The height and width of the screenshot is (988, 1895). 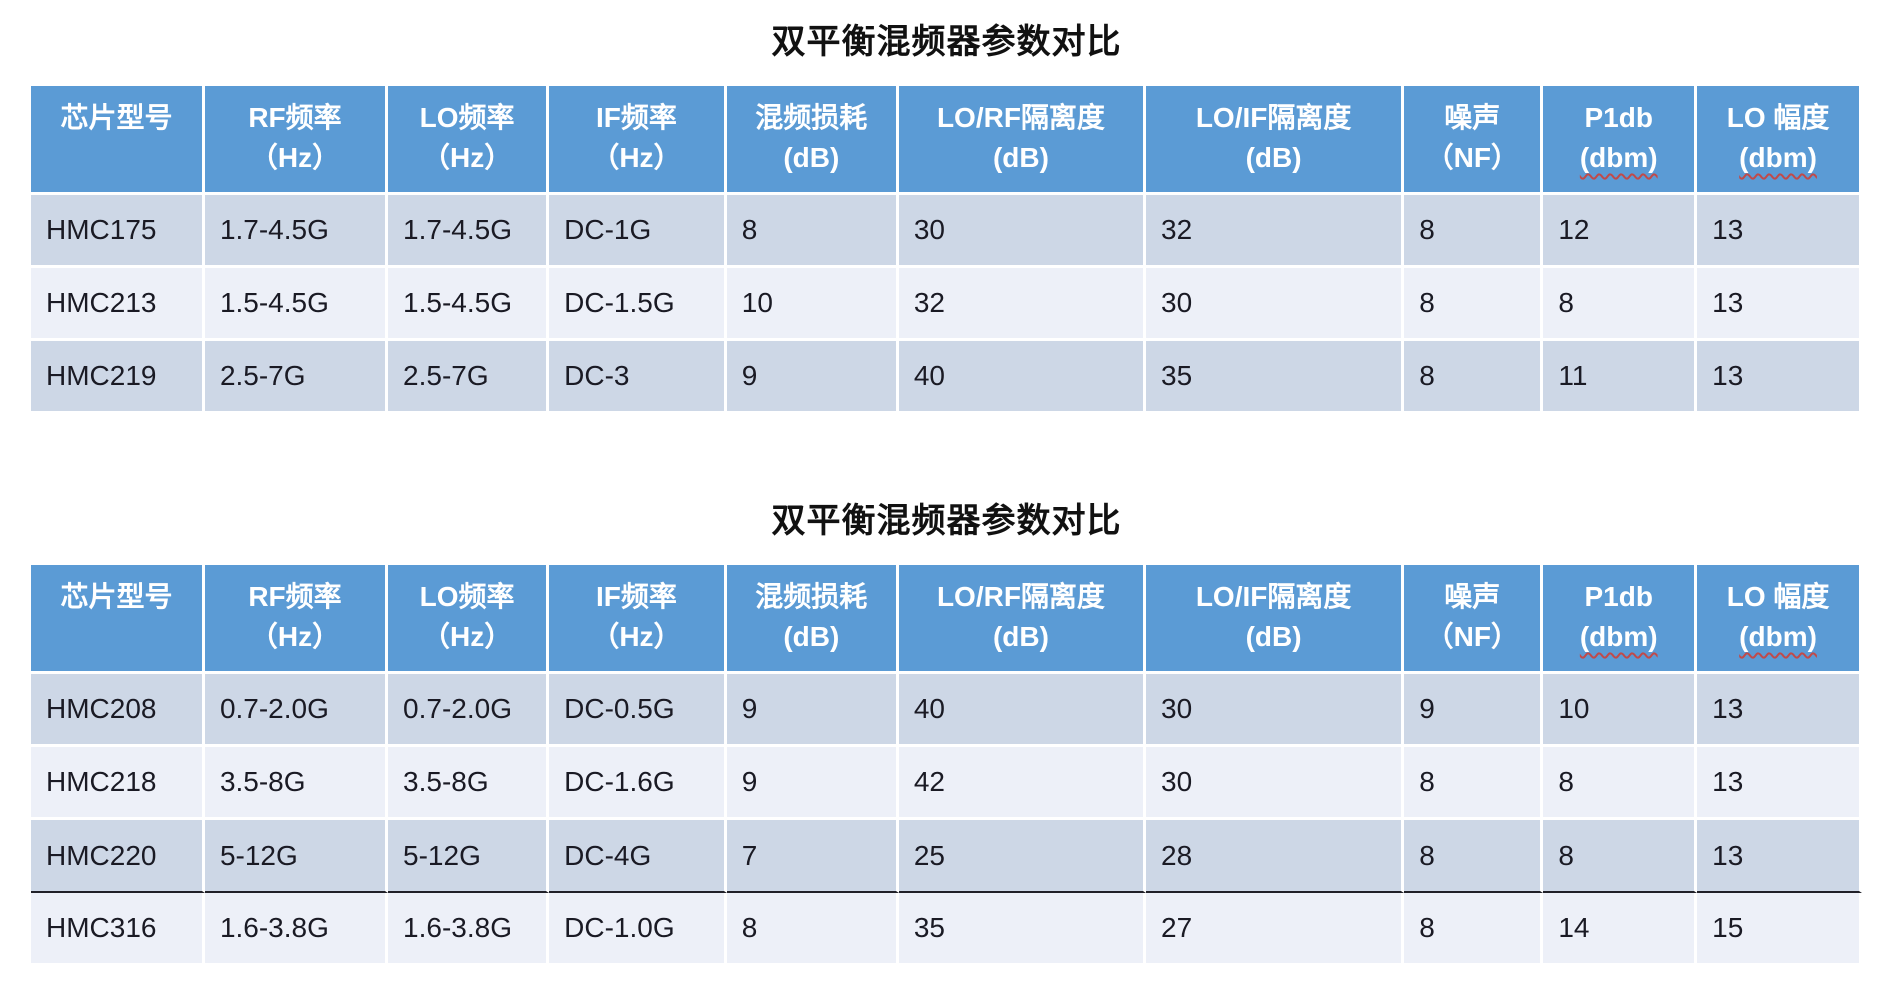 I want to click on header-label: LO 幅度, so click(x=1778, y=117).